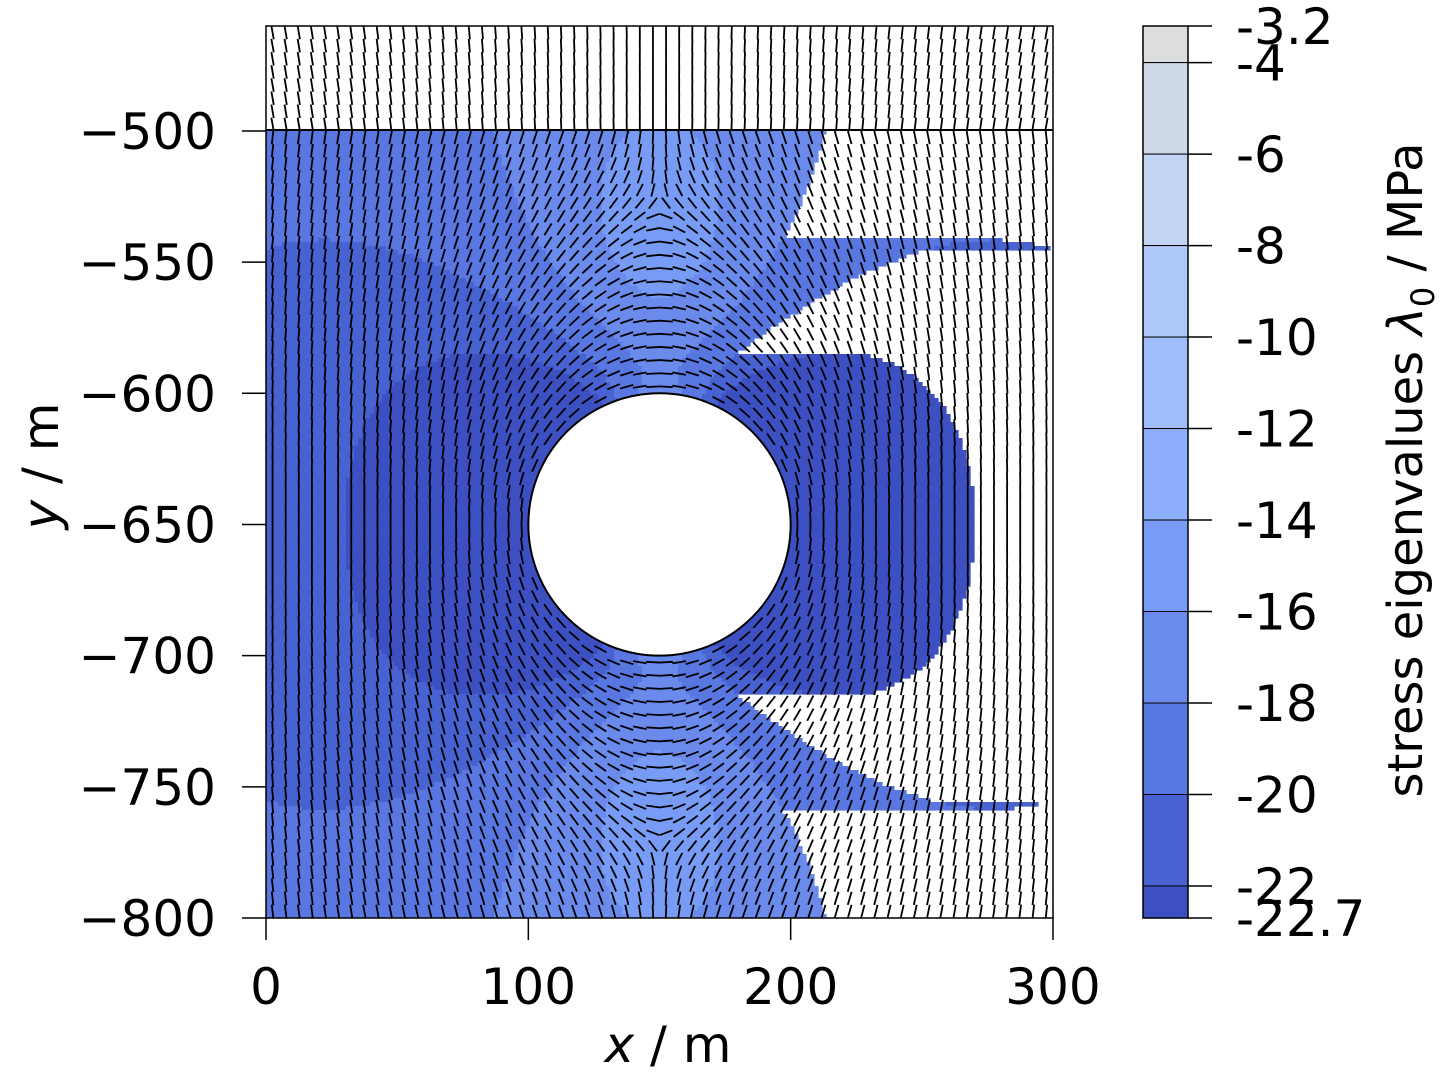 The height and width of the screenshot is (1080, 1447). What do you see at coordinates (147, 263) in the screenshot?
I see `y-tick-label: −550` at bounding box center [147, 263].